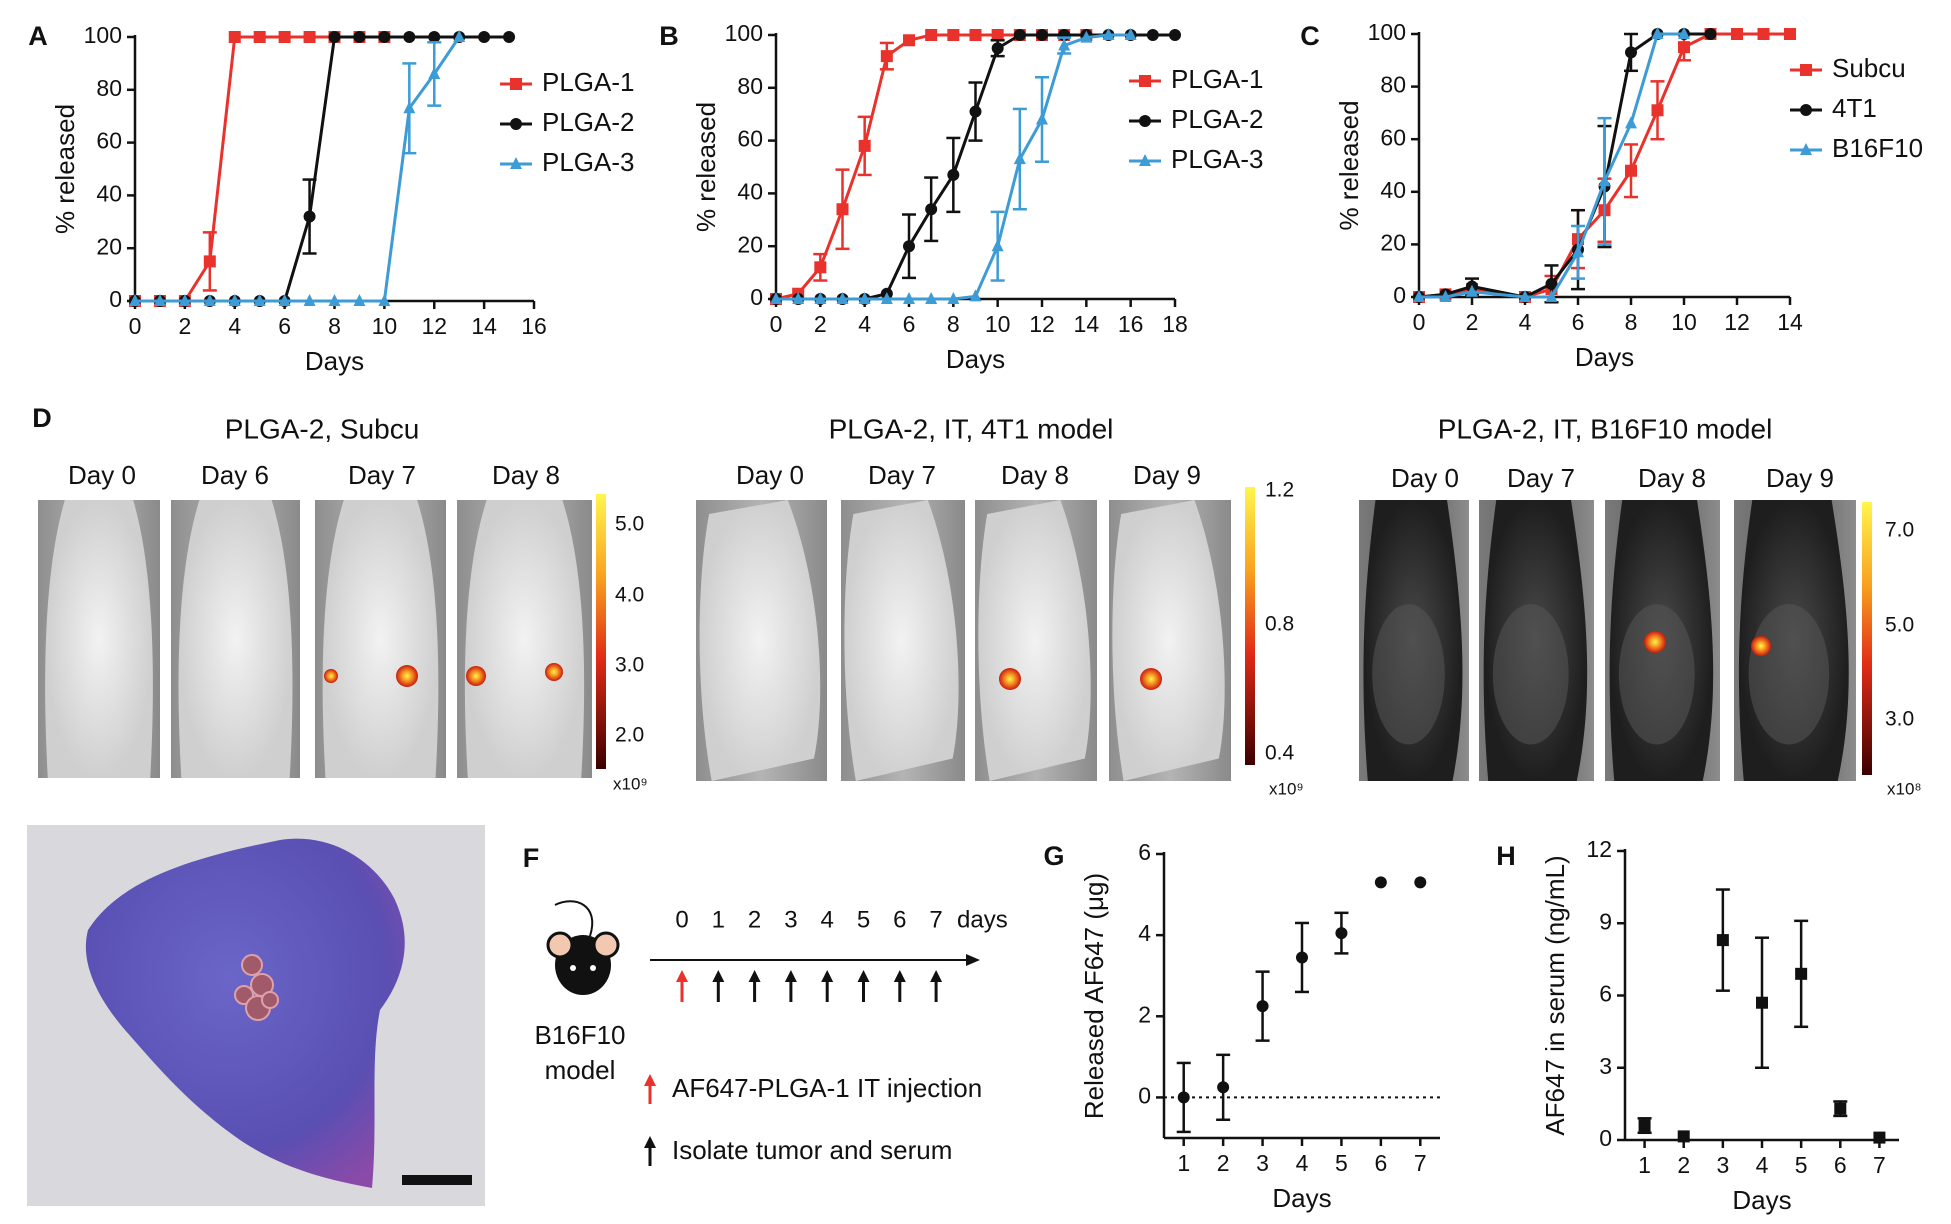 The width and height of the screenshot is (1951, 1224). Describe the element at coordinates (1310, 36) in the screenshot. I see `panel-letter: C` at that location.